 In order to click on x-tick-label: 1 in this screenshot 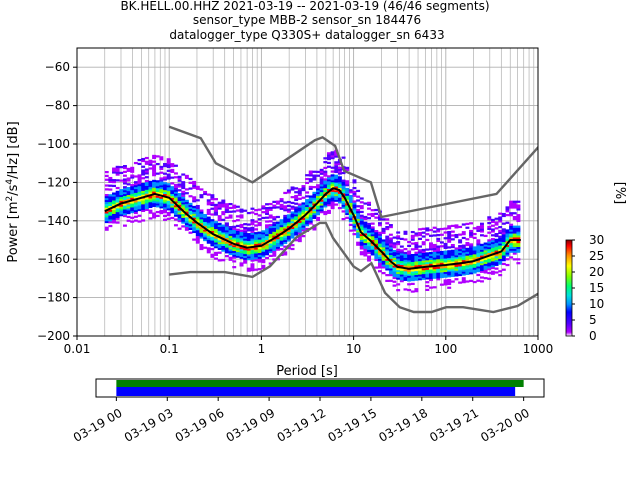, I will do `click(262, 349)`.